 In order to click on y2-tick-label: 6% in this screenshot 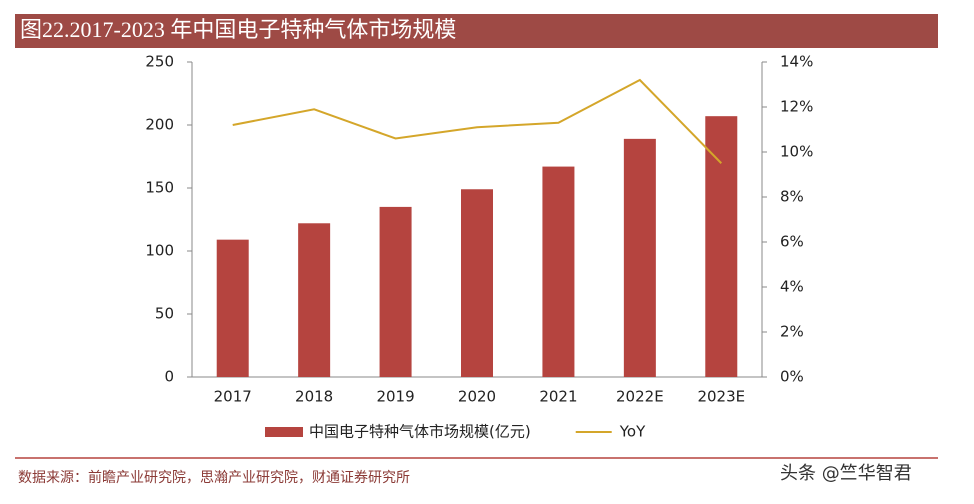, I will do `click(792, 242)`.